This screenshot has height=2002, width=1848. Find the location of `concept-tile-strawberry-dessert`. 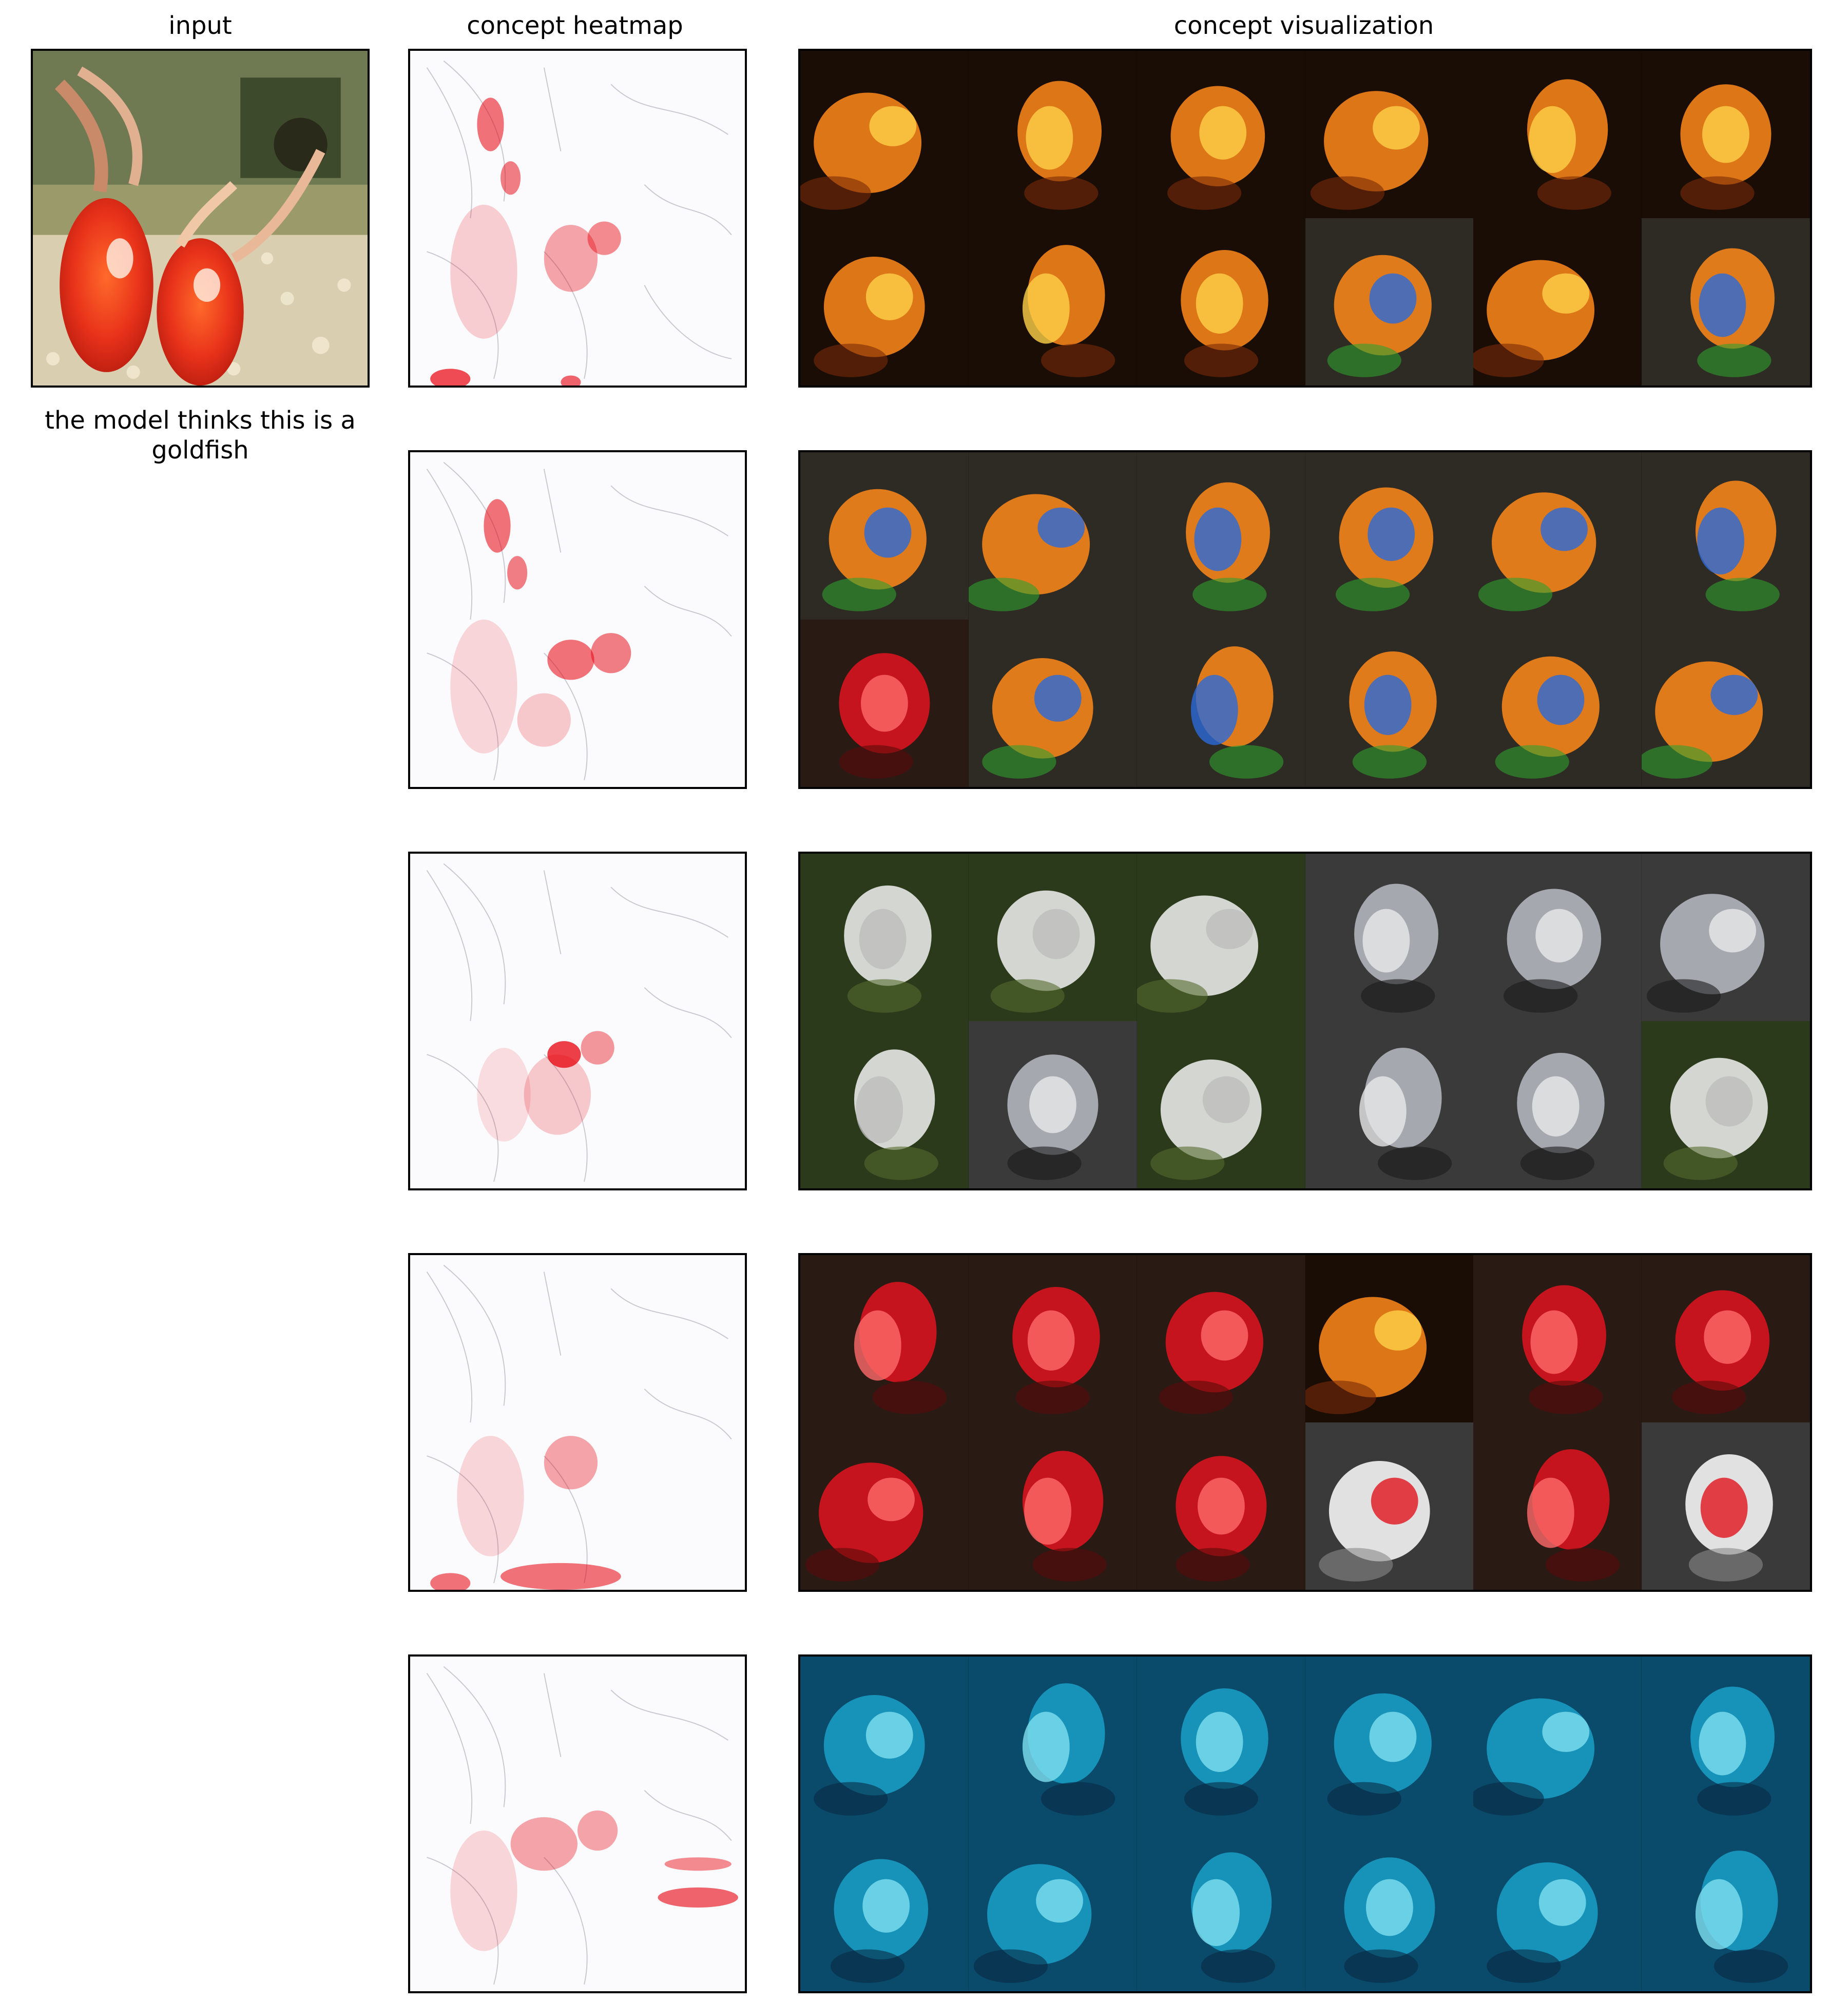

concept-tile-strawberry-dessert is located at coordinates (1221, 1338).